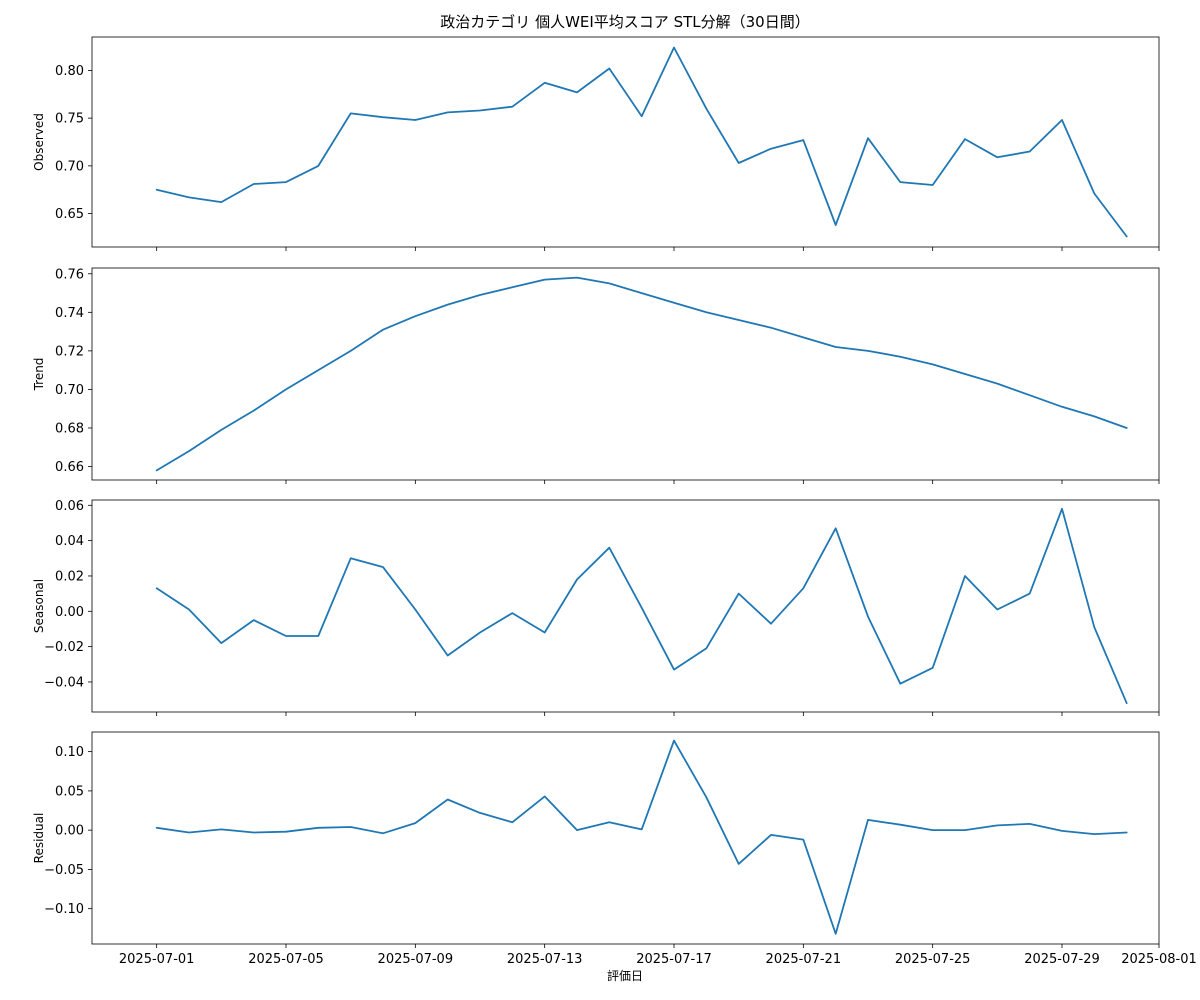 The height and width of the screenshot is (1000, 1200). I want to click on y-tick-label: 0.02, so click(69, 576).